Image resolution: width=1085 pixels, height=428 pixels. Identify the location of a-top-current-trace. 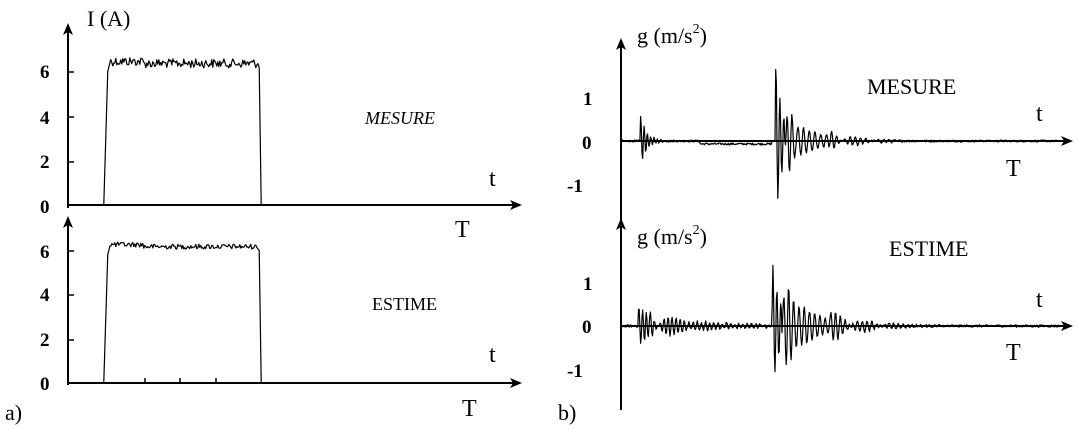
(291, 131).